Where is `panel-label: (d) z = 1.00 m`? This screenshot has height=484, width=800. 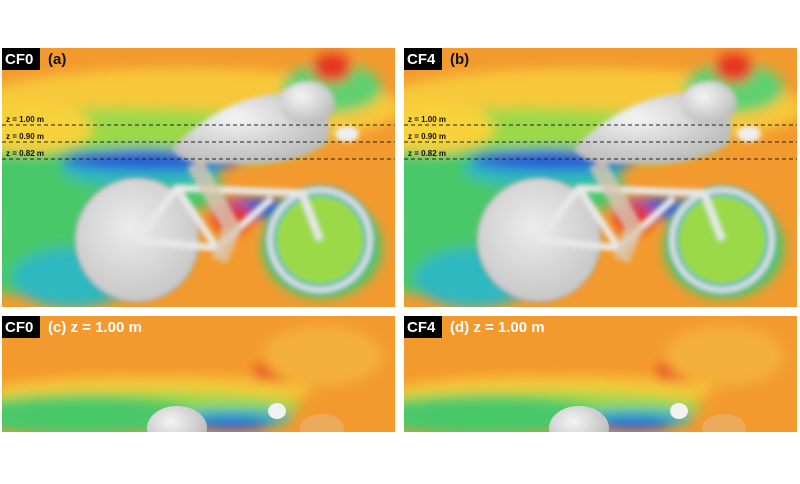
panel-label: (d) z = 1.00 m is located at coordinates (497, 327).